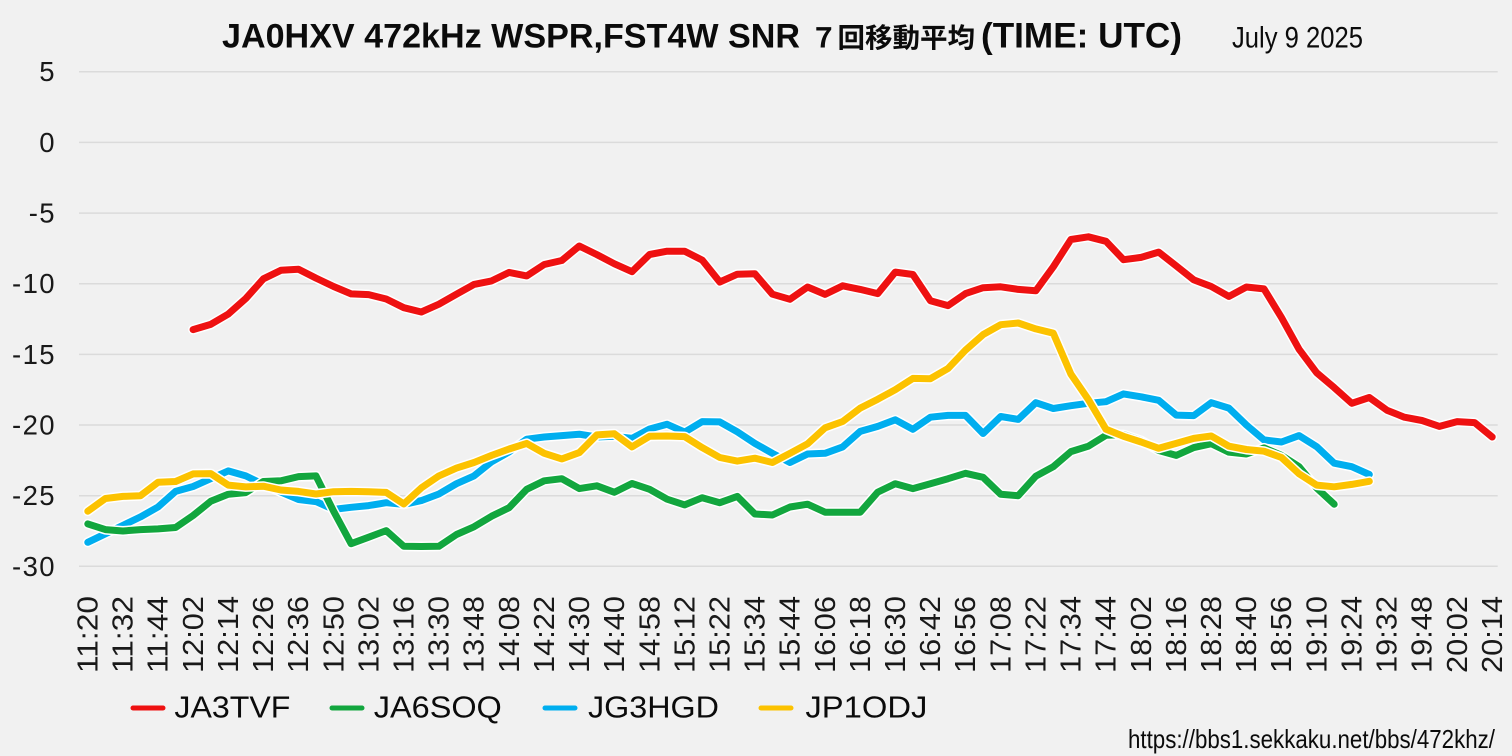 The image size is (1512, 756). What do you see at coordinates (615, 634) in the screenshot?
I see `svg-text: 14:40` at bounding box center [615, 634].